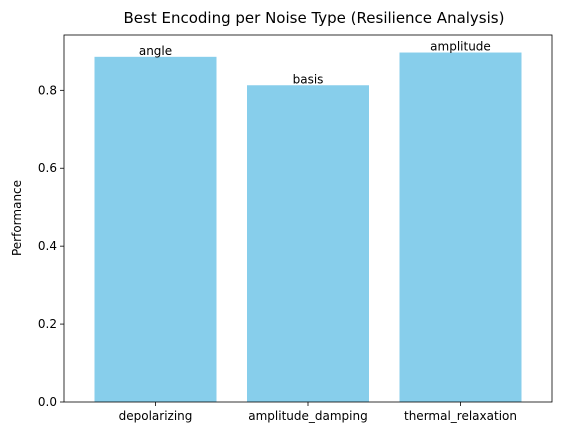 Image resolution: width=567 pixels, height=435 pixels. I want to click on y-tick-label: 0.8, so click(47, 90).